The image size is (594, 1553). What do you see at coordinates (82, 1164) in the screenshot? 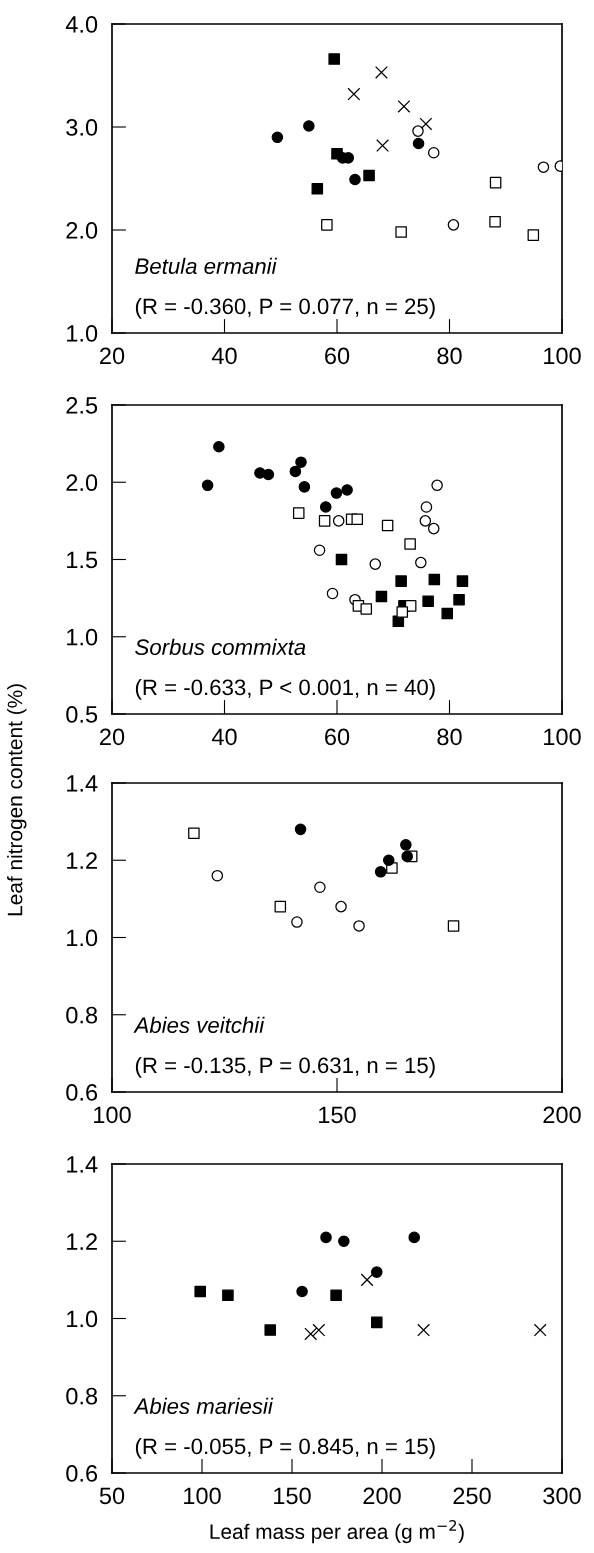
I see `y-tick-label: 1.4` at bounding box center [82, 1164].